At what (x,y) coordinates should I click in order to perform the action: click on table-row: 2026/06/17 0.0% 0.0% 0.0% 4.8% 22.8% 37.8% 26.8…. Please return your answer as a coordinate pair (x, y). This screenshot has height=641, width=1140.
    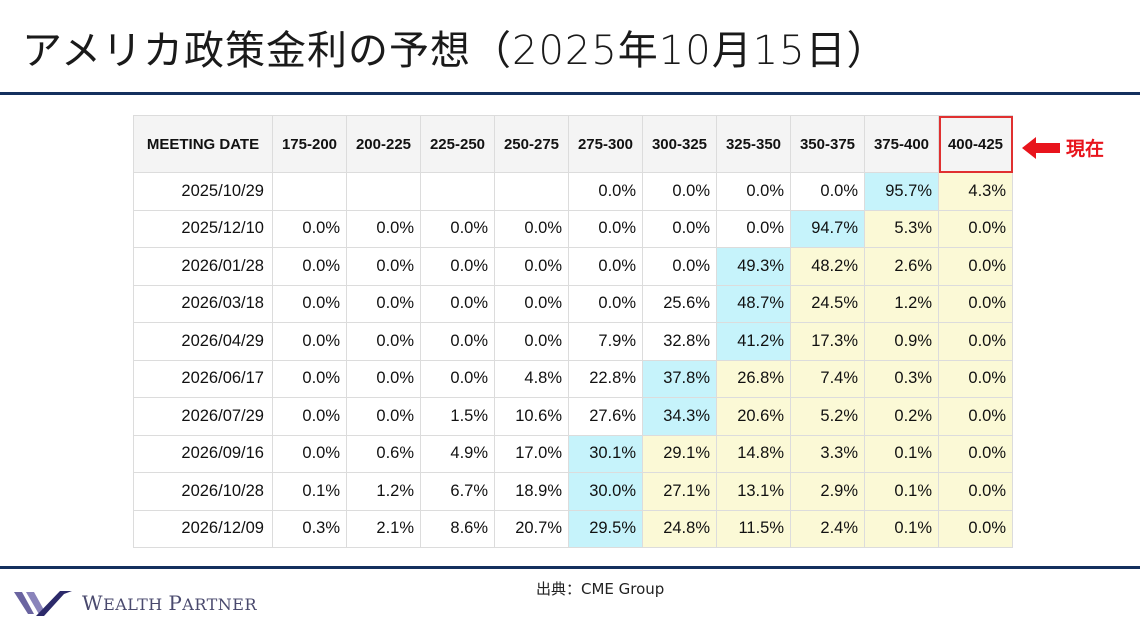
    Looking at the image, I should click on (573, 378).